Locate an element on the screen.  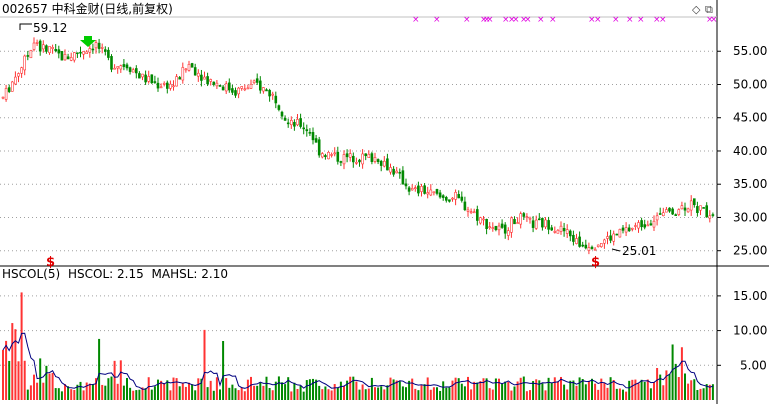
restore-icon: ⧉ is located at coordinates (709, 9).